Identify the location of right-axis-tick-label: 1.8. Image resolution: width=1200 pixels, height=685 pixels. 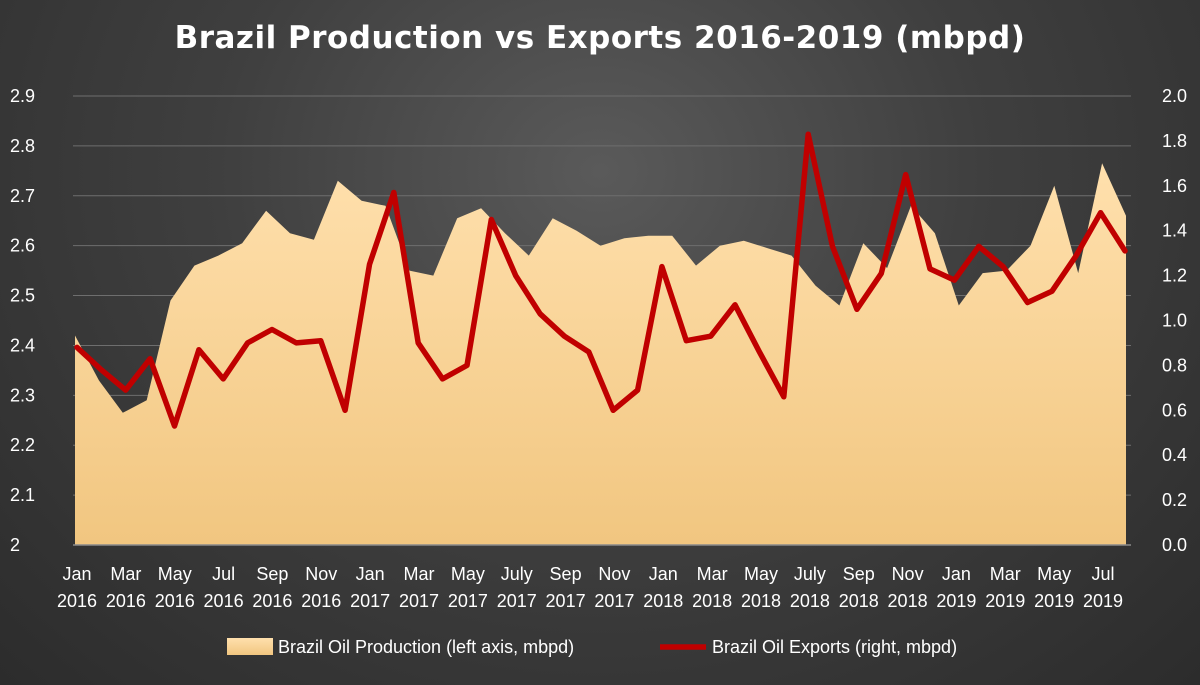
(1174, 141).